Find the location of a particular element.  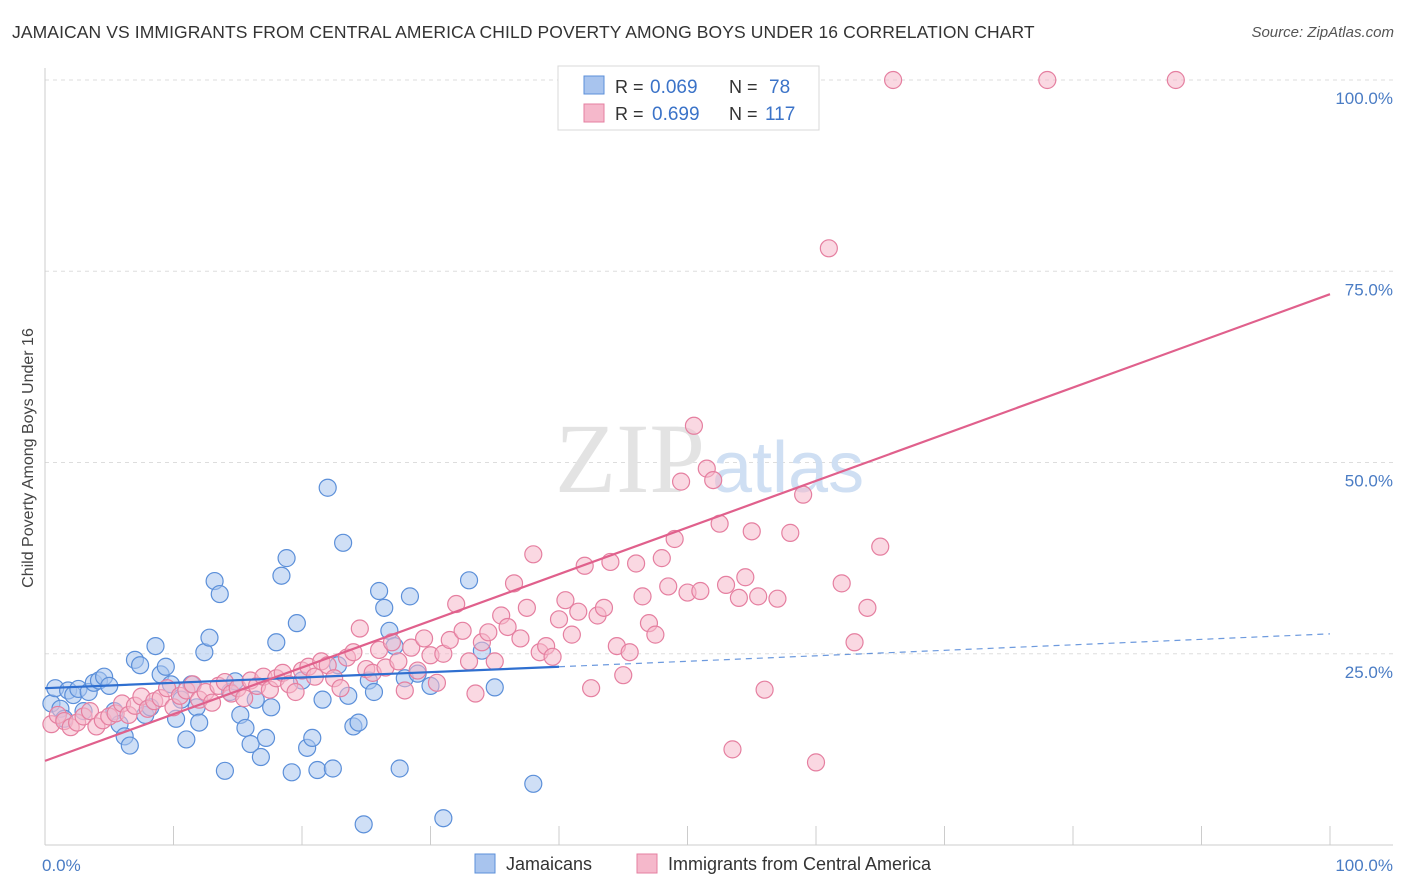

jamaicans-trend-line is located at coordinates (302, 677).